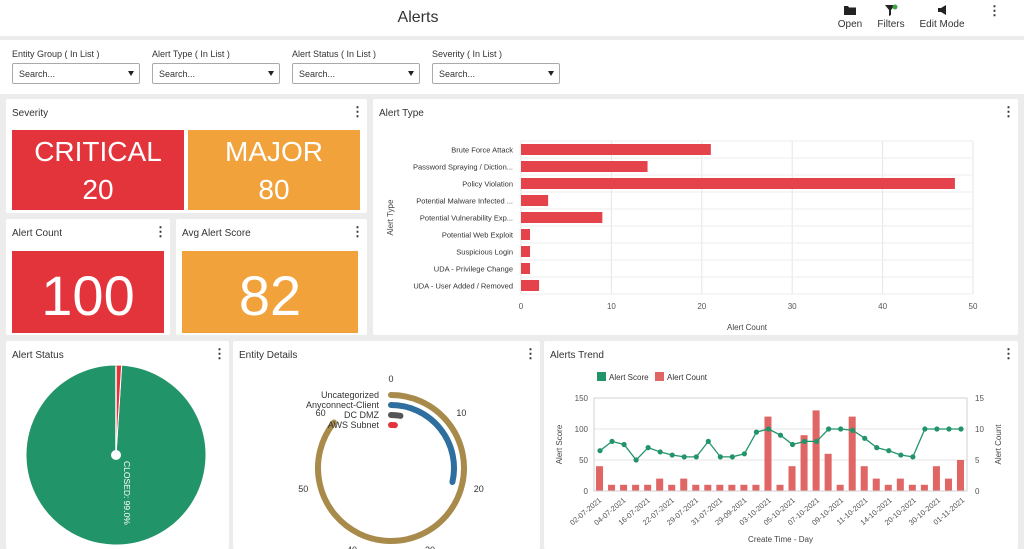  I want to click on open-slice, so click(119, 410).